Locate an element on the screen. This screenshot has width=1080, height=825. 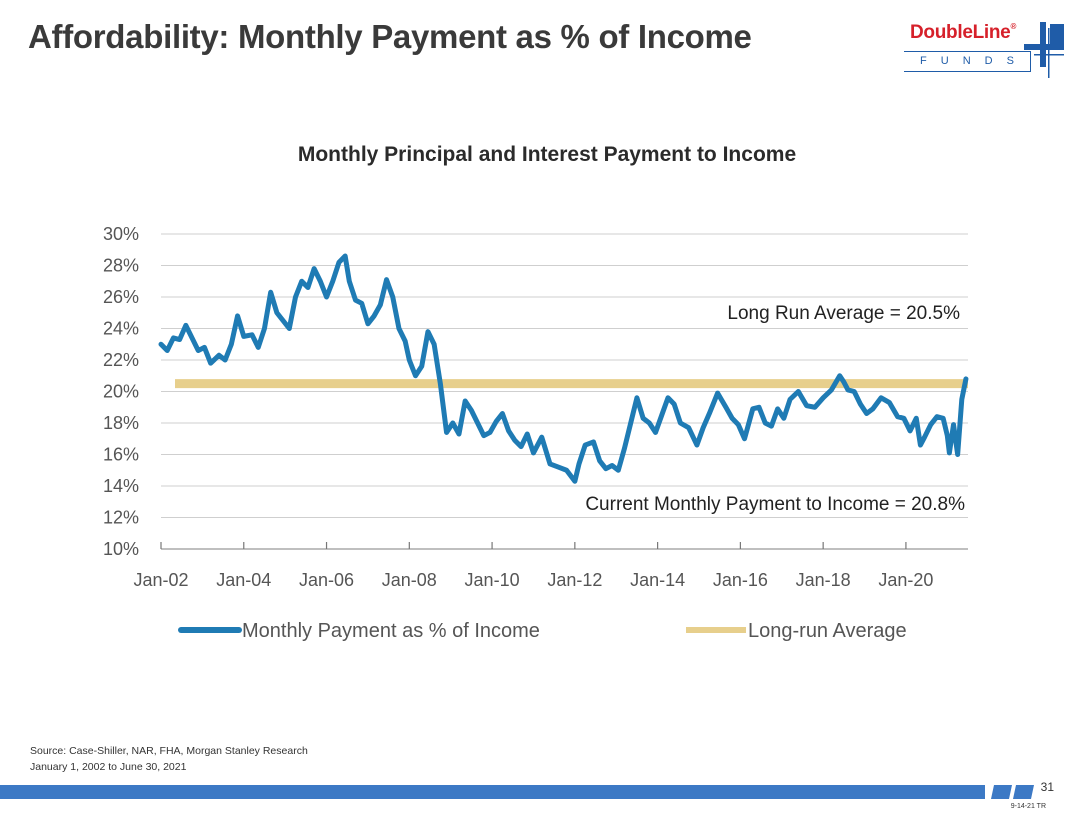
footer-bar is located at coordinates (492, 792).